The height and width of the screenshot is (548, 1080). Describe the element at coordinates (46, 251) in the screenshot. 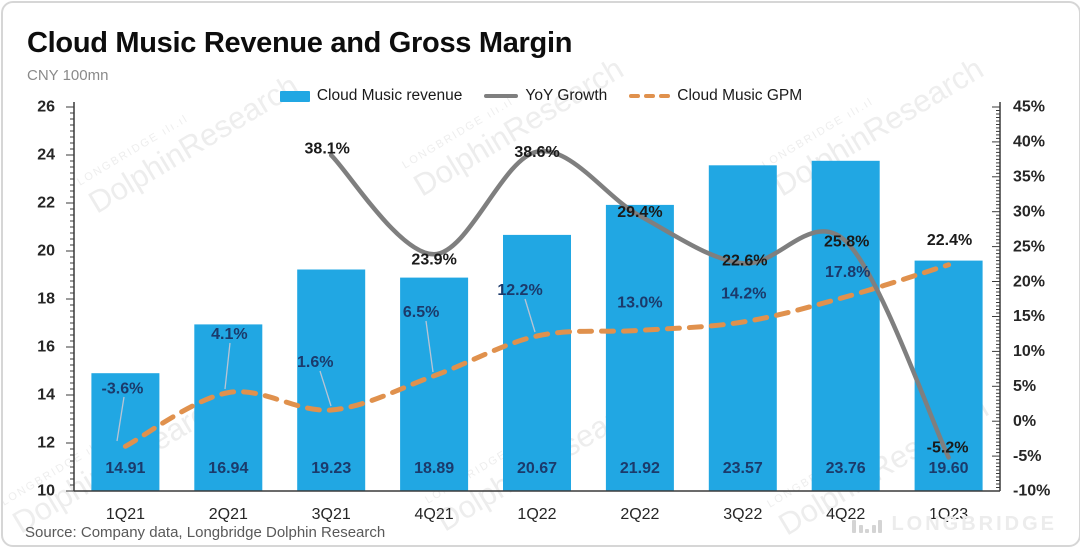

I see `left-axis-tick-label: 20` at that location.